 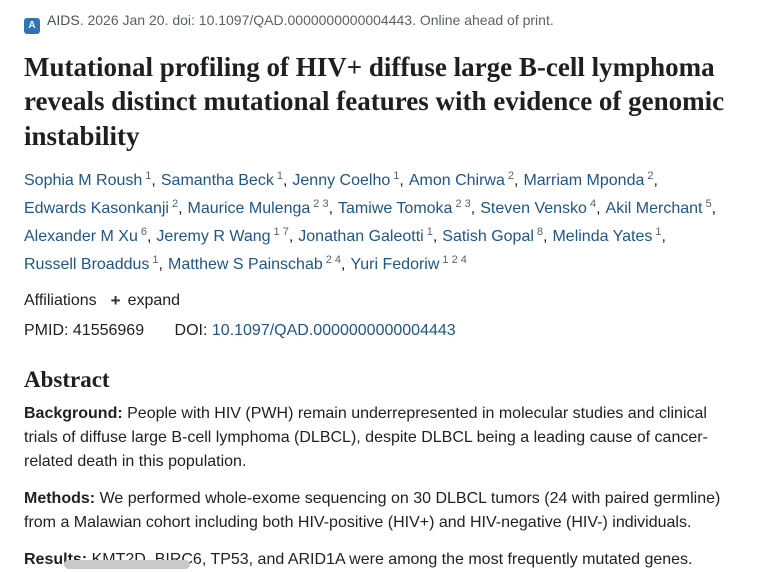 I want to click on affiliations-row: Affiliations + expand, so click(x=379, y=301).